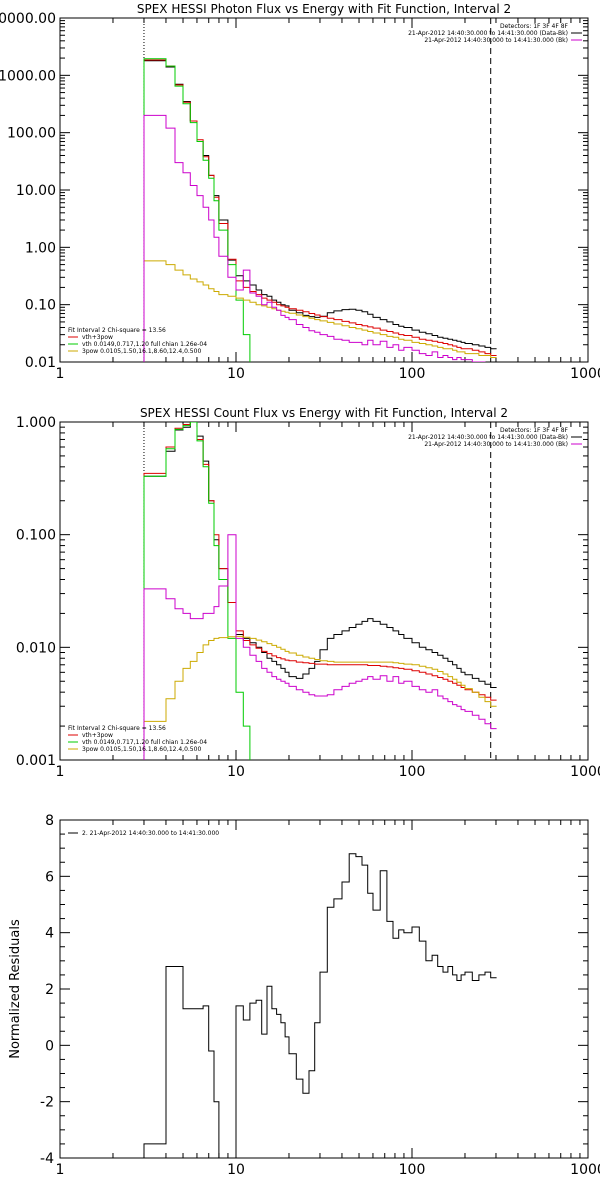  I want to click on y-tick-label: 1.00, so click(40, 248).